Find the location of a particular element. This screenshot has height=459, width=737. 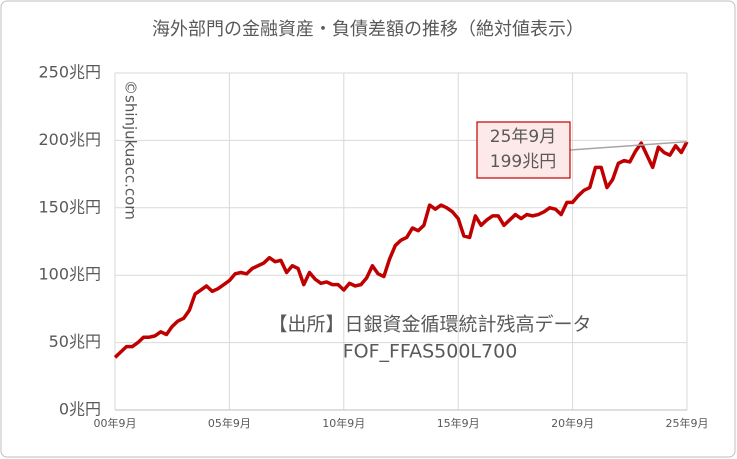

annotation-box is located at coordinates (523, 150).